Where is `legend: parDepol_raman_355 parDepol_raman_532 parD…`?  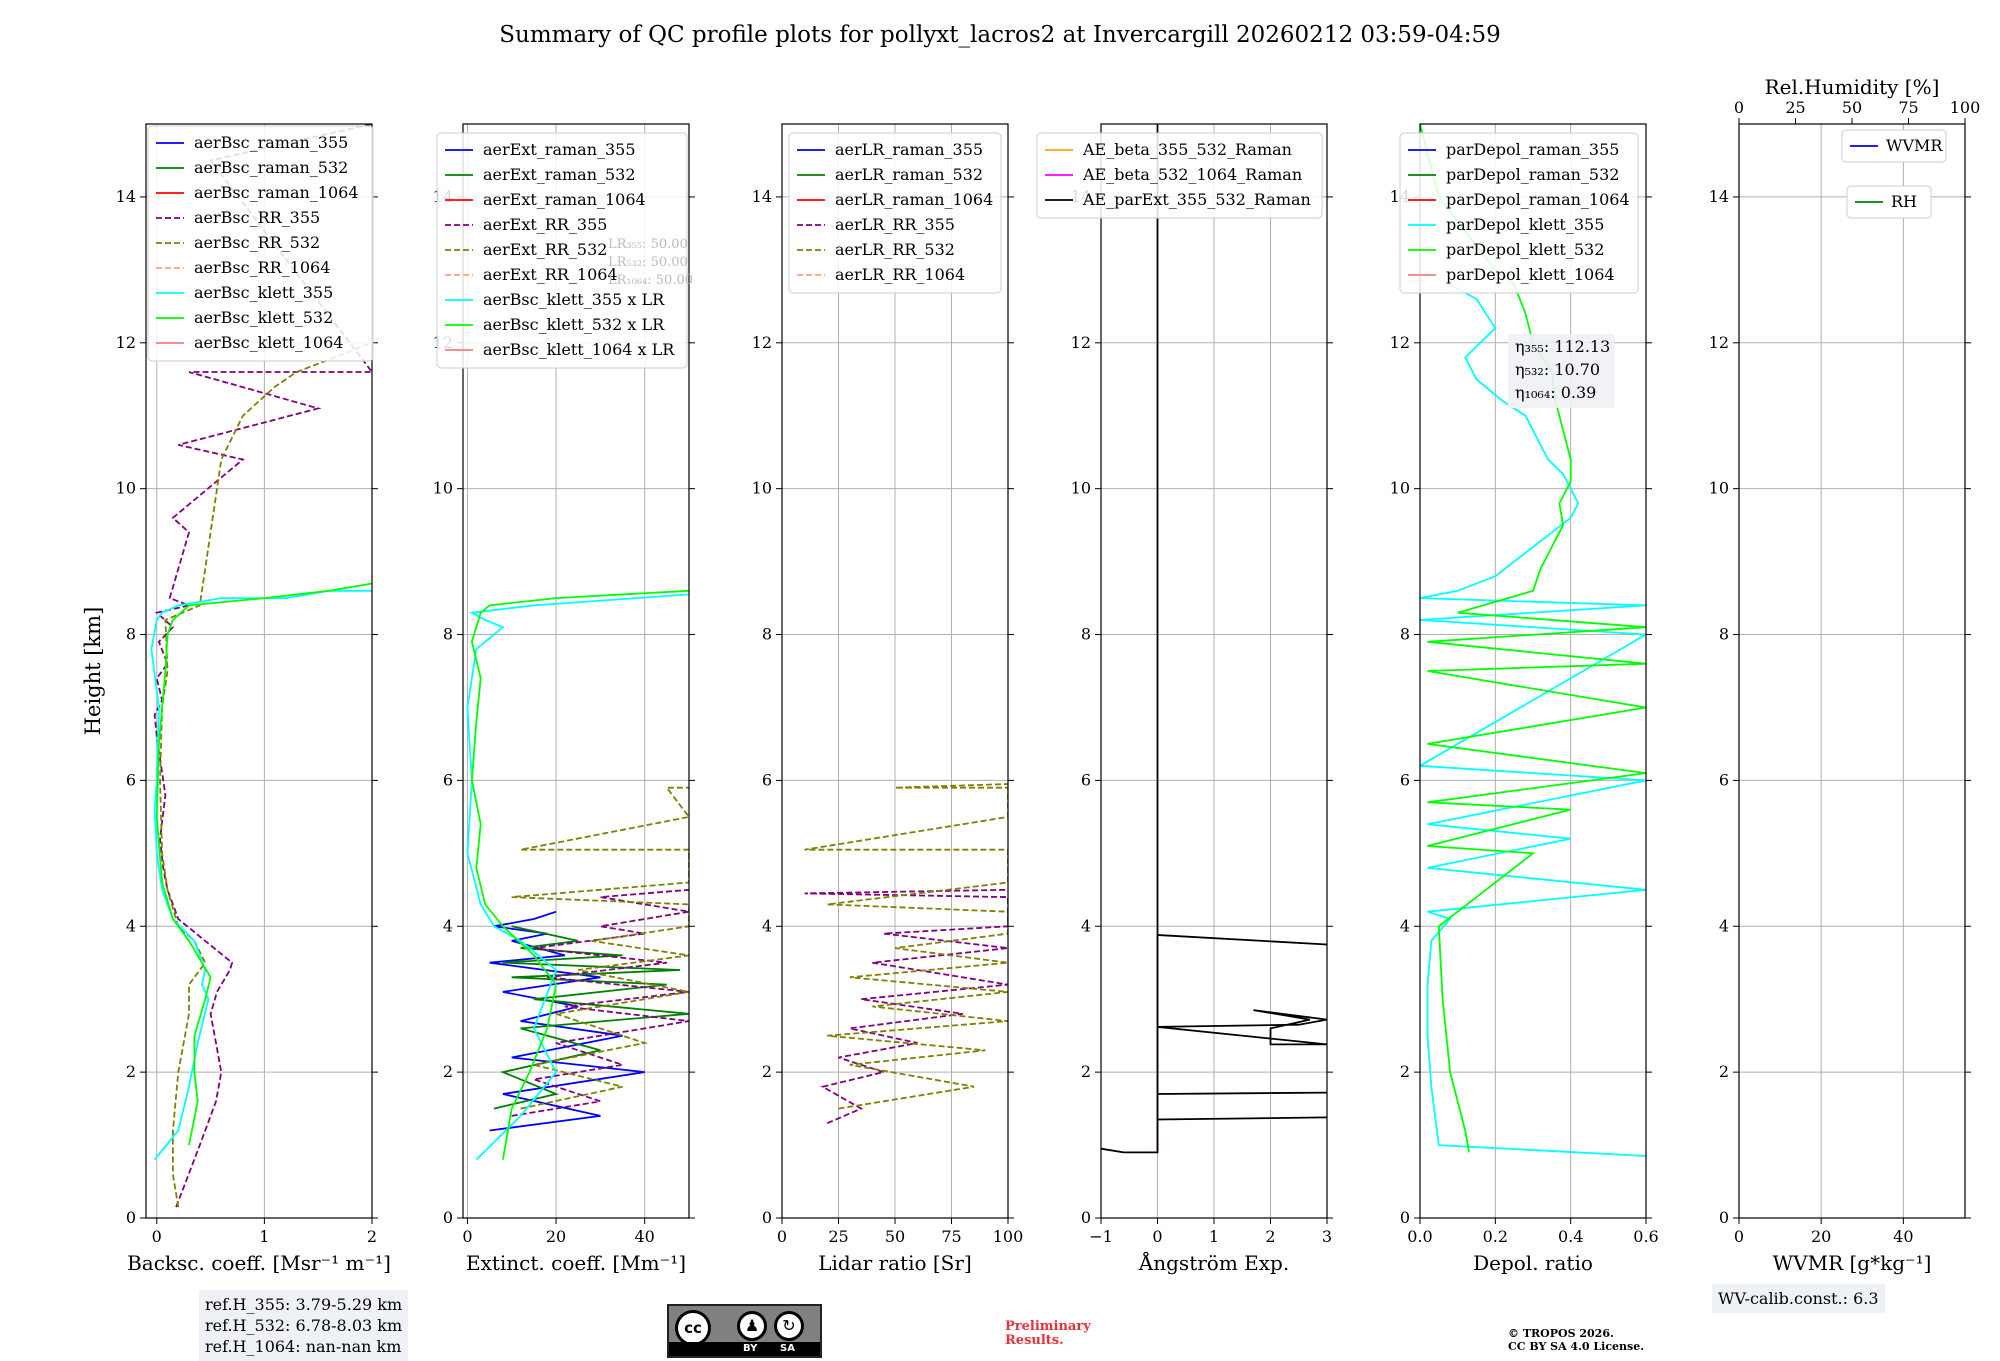 legend: parDepol_raman_355 parDepol_raman_532 parD… is located at coordinates (1519, 213).